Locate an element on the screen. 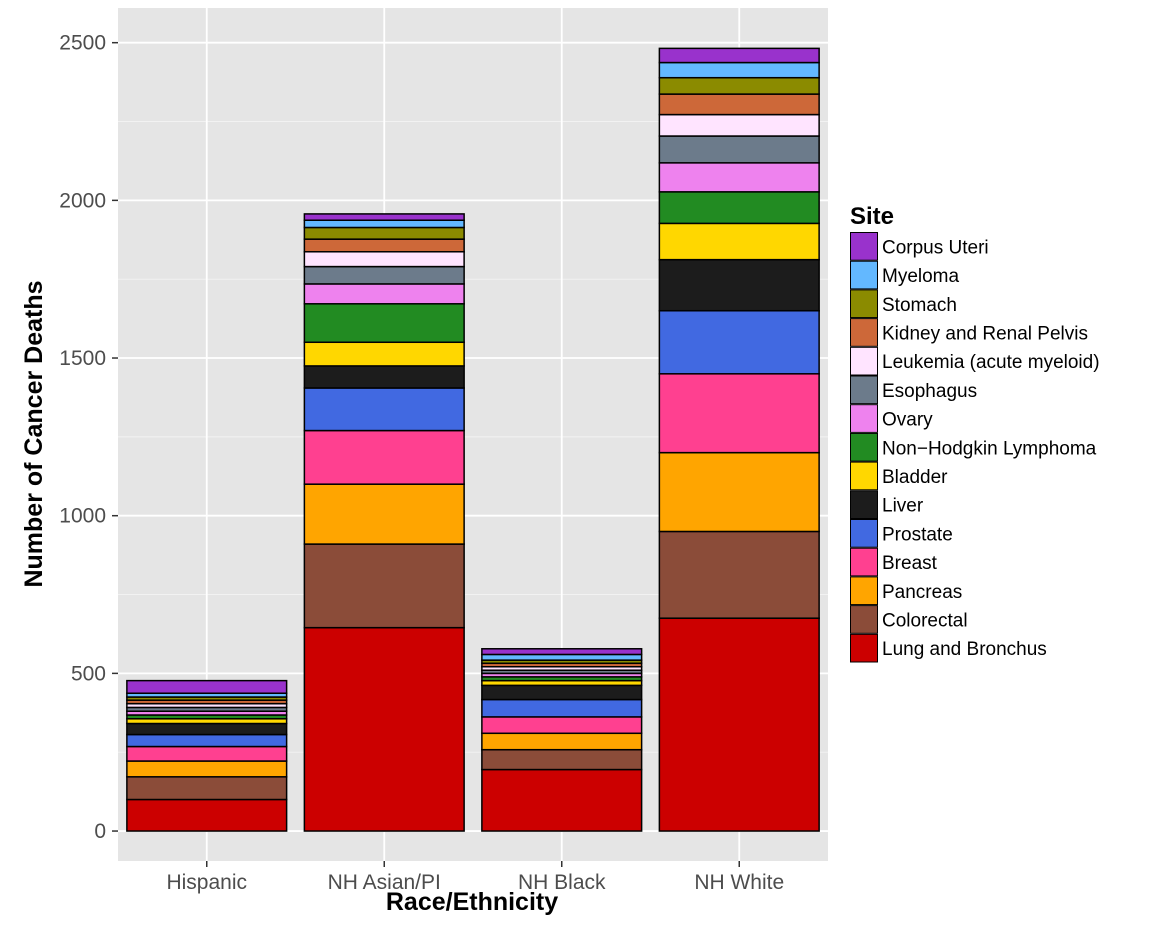 This screenshot has height=927, width=1151. legend-label: Prostate is located at coordinates (917, 534).